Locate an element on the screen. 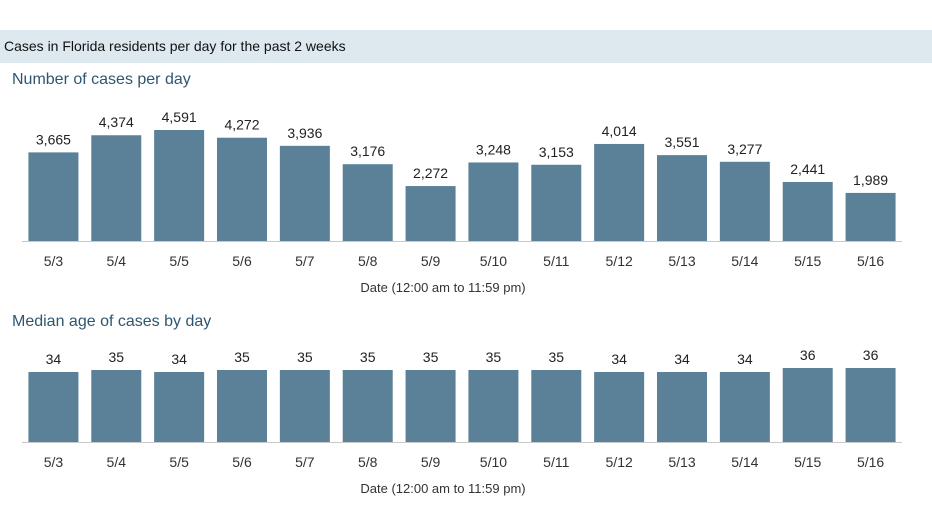 The width and height of the screenshot is (932, 524). data-label: 3,936 is located at coordinates (304, 133).